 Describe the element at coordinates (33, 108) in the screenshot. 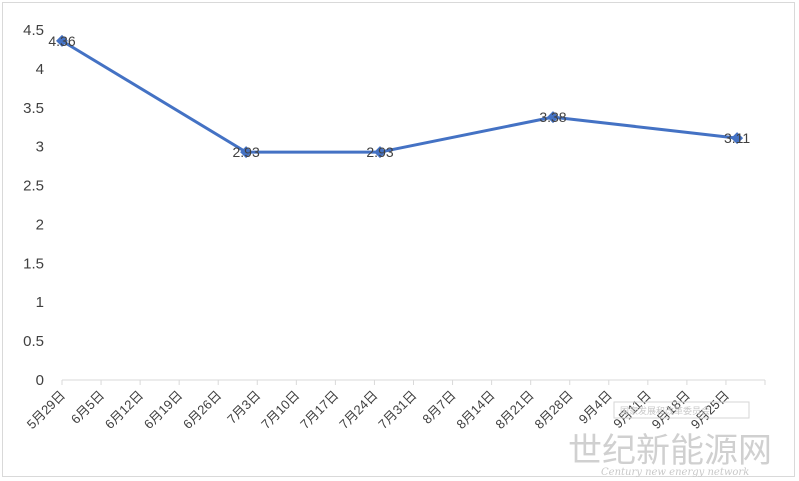

I see `y-tick-label: 3.5` at that location.